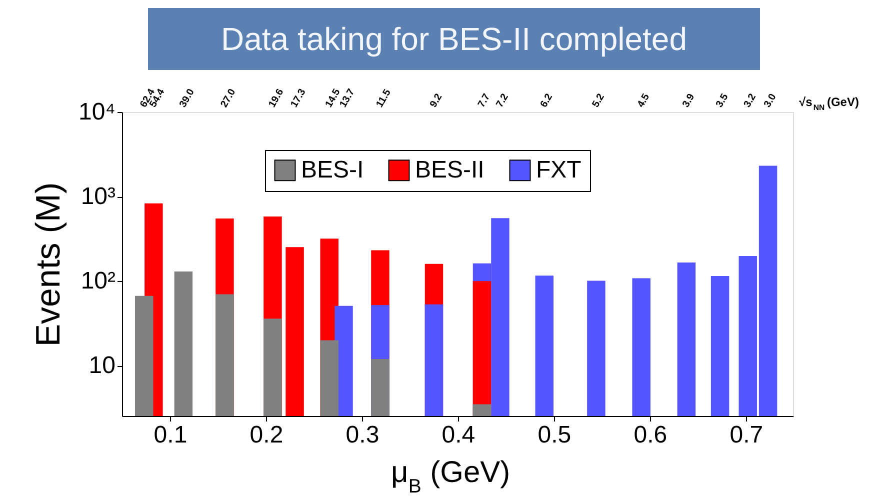 This screenshot has height=504, width=881. What do you see at coordinates (770, 101) in the screenshot?
I see `text: 3.0` at bounding box center [770, 101].